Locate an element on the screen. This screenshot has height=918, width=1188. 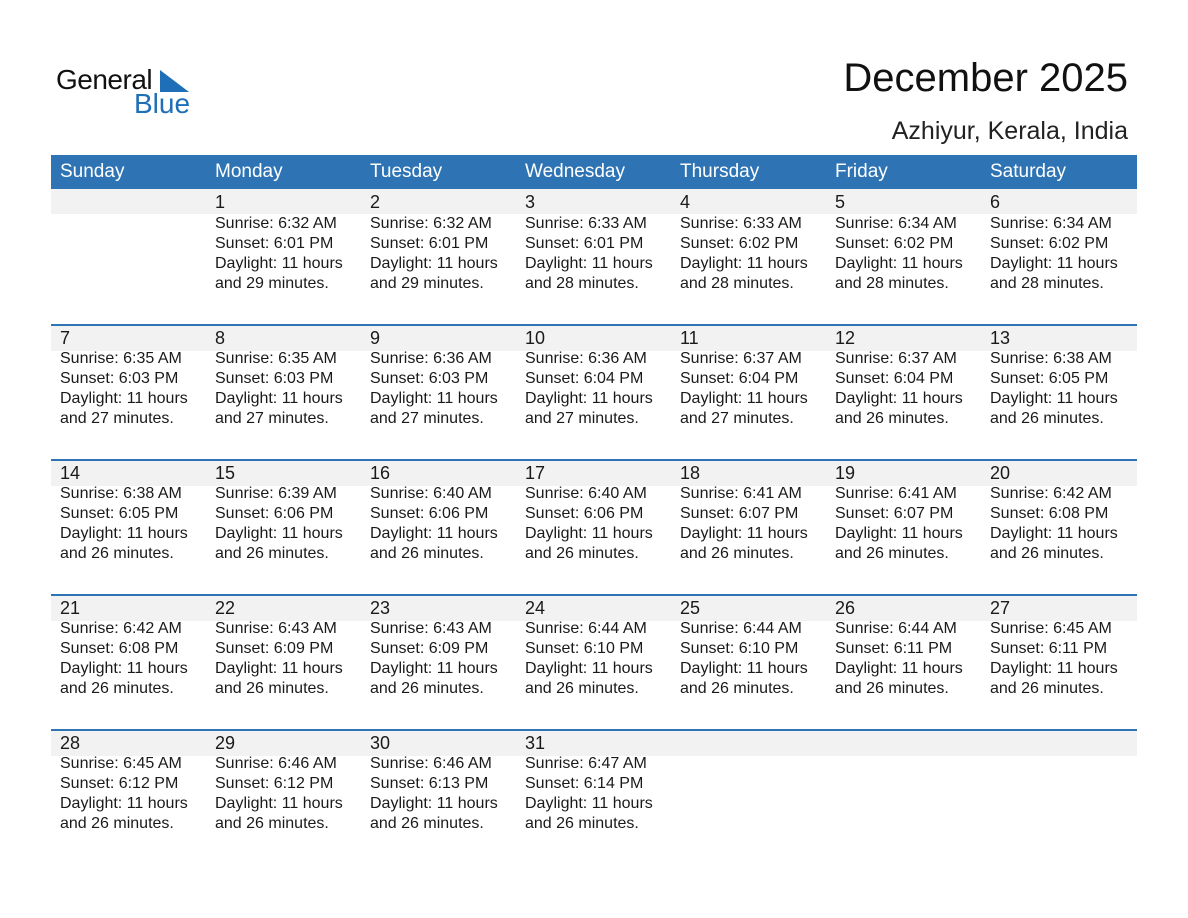
day-number: 4 is located at coordinates (685, 202).